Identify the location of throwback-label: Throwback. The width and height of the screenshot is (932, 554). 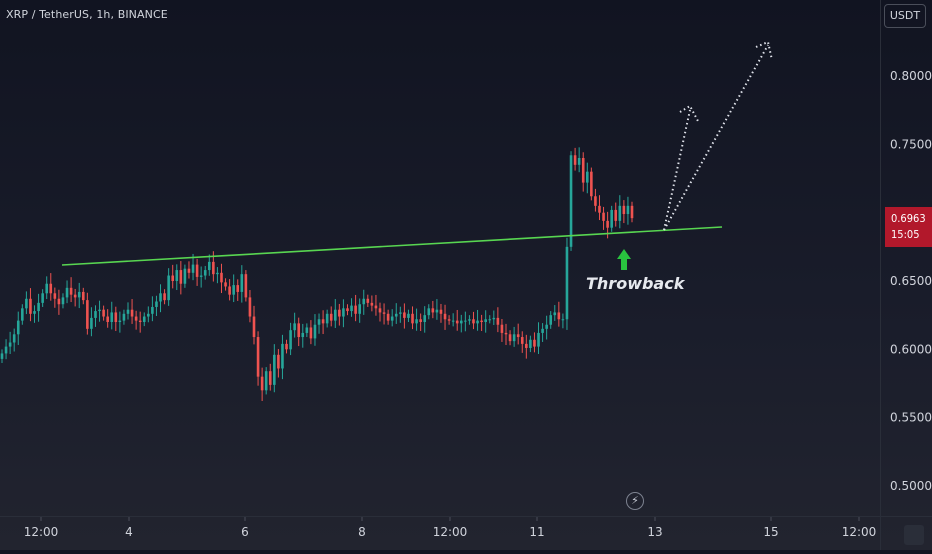
(635, 283).